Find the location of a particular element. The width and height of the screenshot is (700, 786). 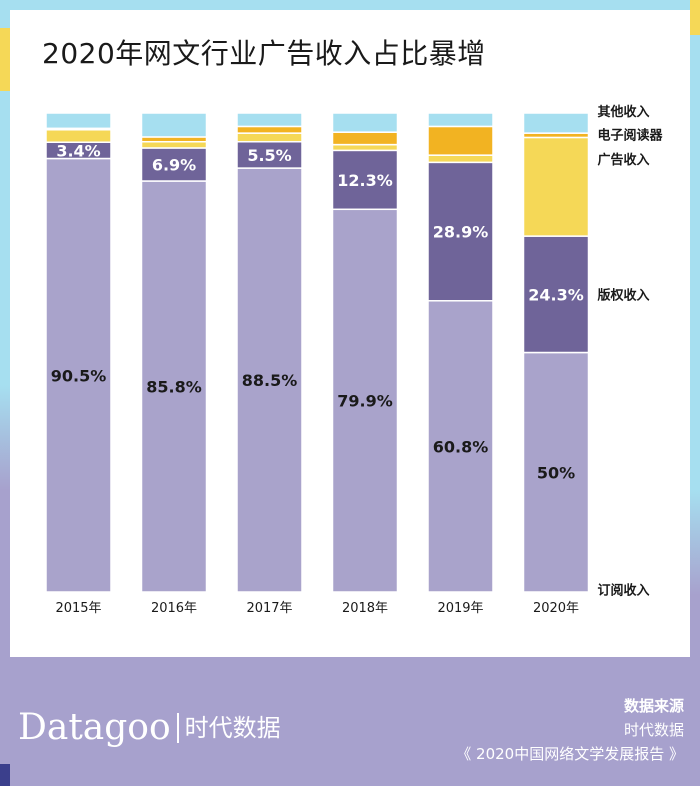

brand-divider is located at coordinates (177, 728).